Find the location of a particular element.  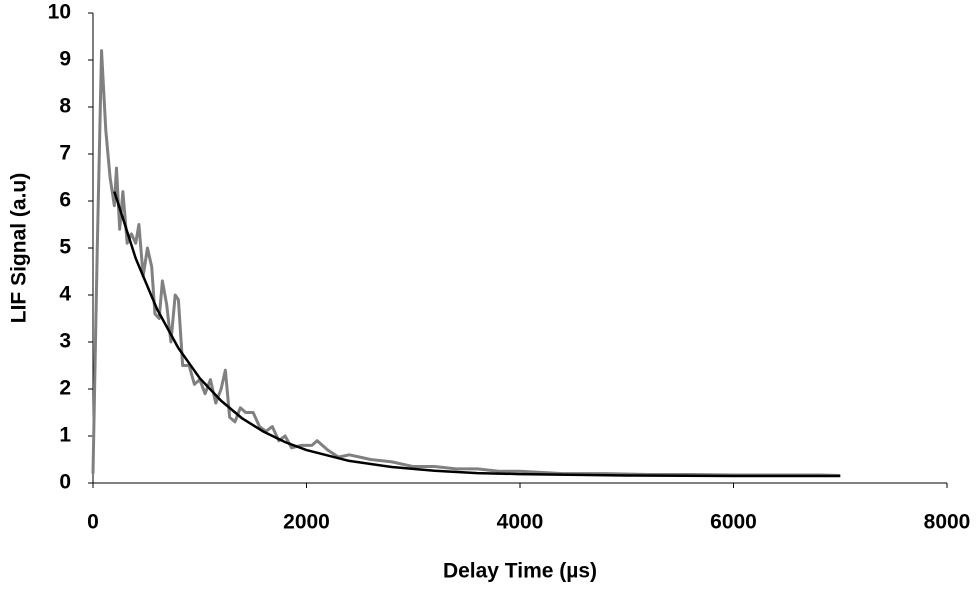

y-tick-label: 1 is located at coordinates (65, 435).